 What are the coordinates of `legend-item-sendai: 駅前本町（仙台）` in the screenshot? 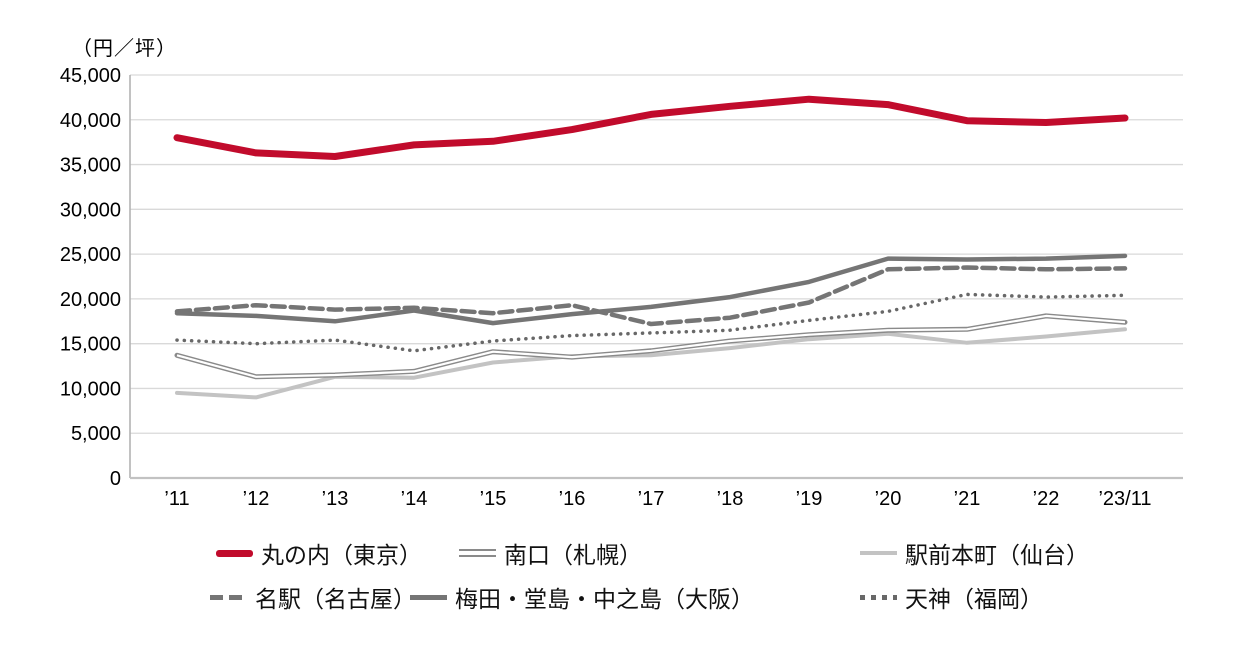 It's located at (974, 553).